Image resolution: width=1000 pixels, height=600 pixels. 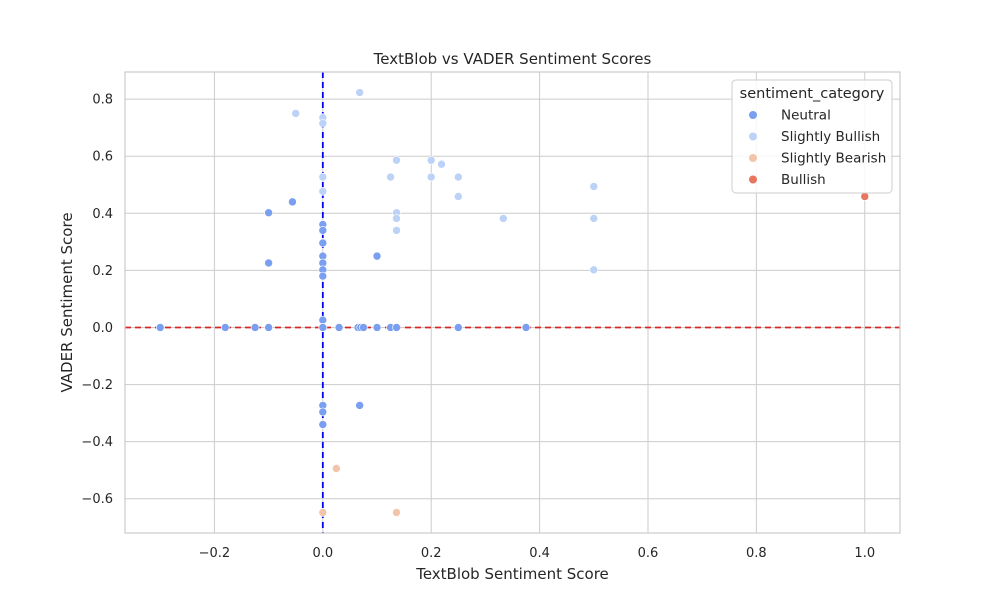 I want to click on legend-label: Slightly Bearish, so click(x=833, y=159).